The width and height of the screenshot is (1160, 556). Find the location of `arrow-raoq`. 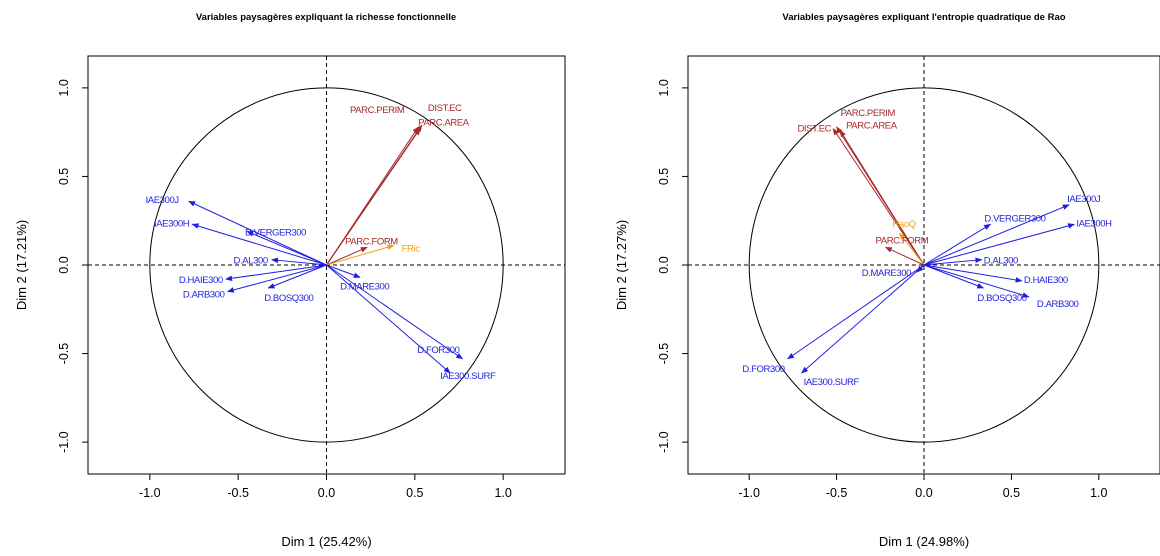

arrow-raoq is located at coordinates (912, 249).